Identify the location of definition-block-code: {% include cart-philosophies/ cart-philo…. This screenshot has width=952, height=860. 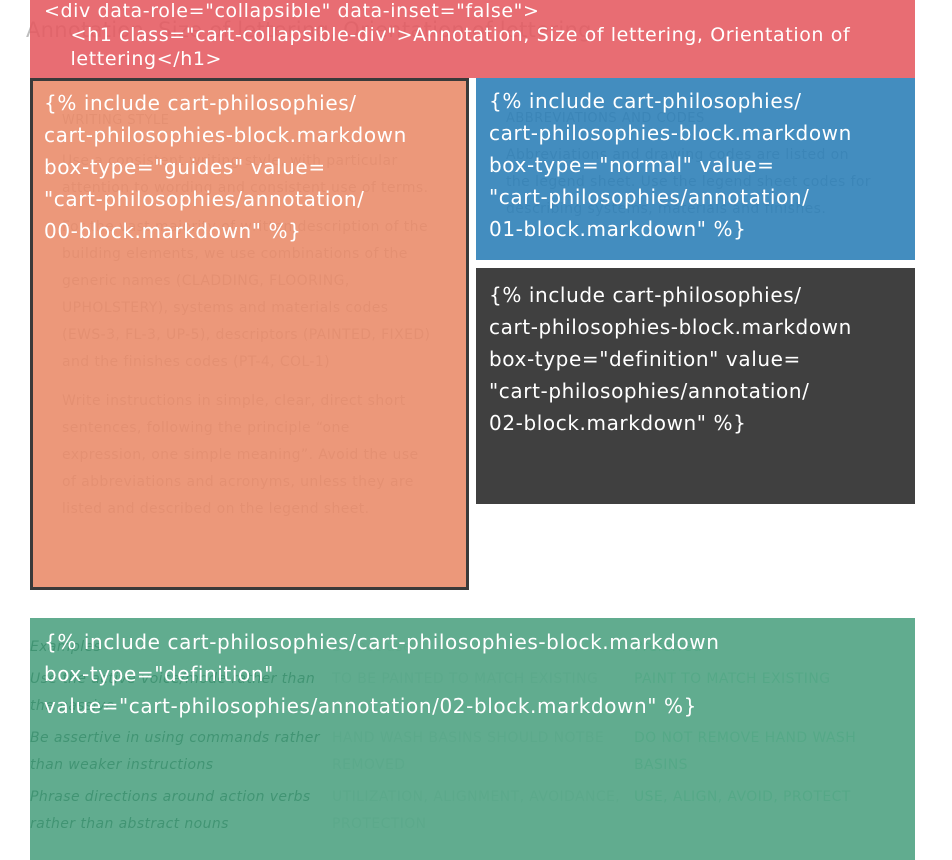
(670, 359).